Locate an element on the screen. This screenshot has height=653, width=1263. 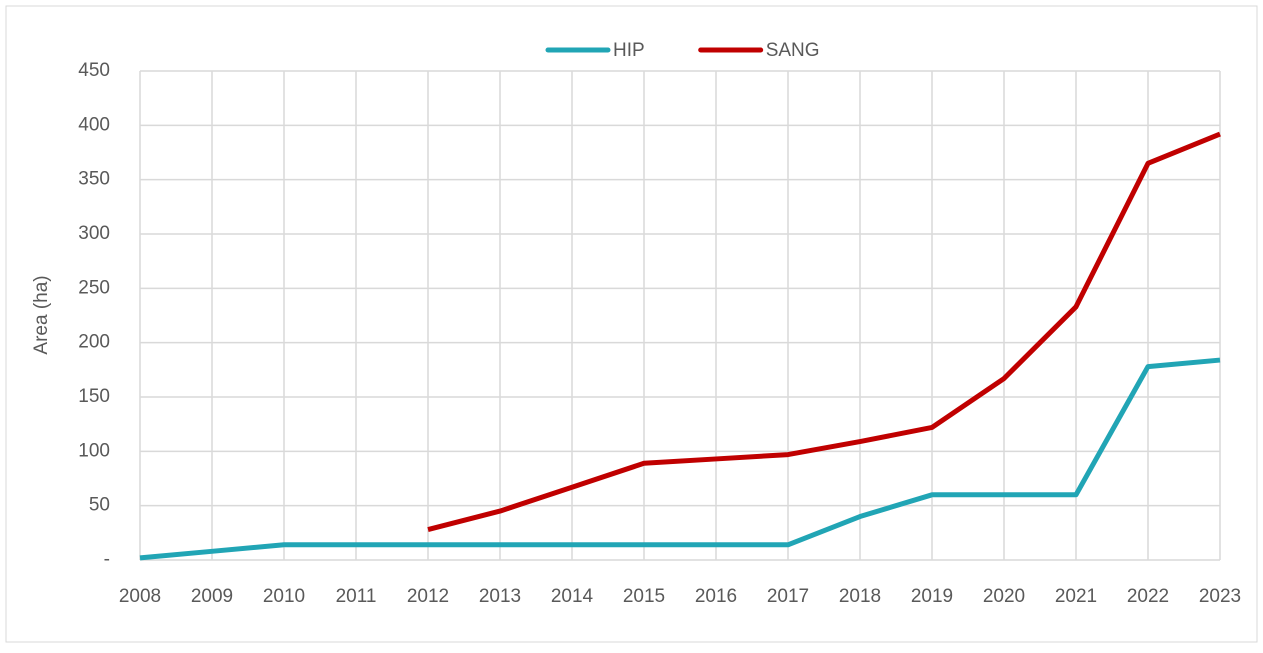
x-tick-label: 2012 is located at coordinates (428, 596).